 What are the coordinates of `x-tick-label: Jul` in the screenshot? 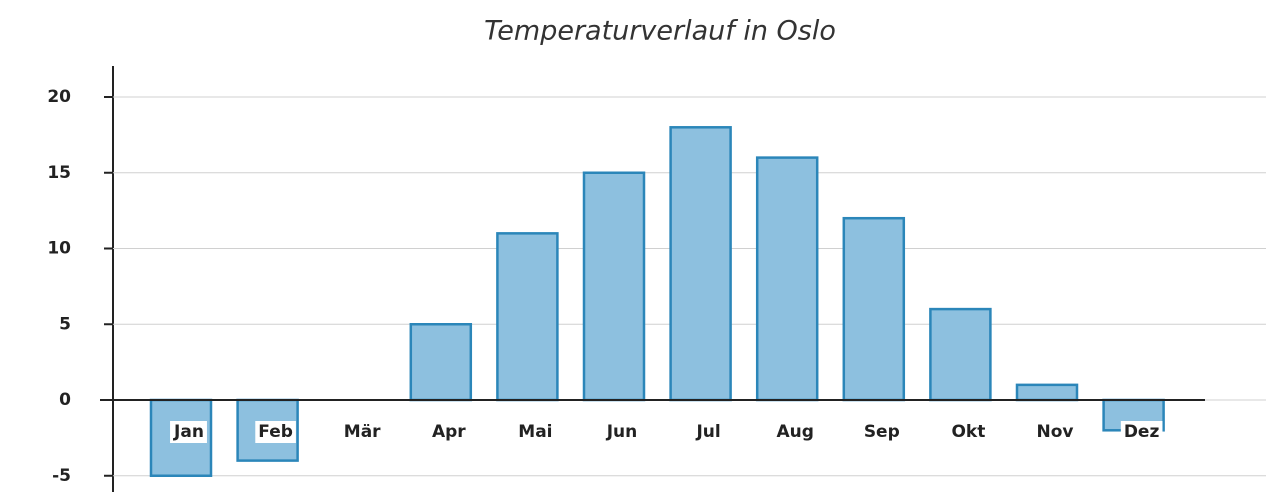 It's located at (707, 432).